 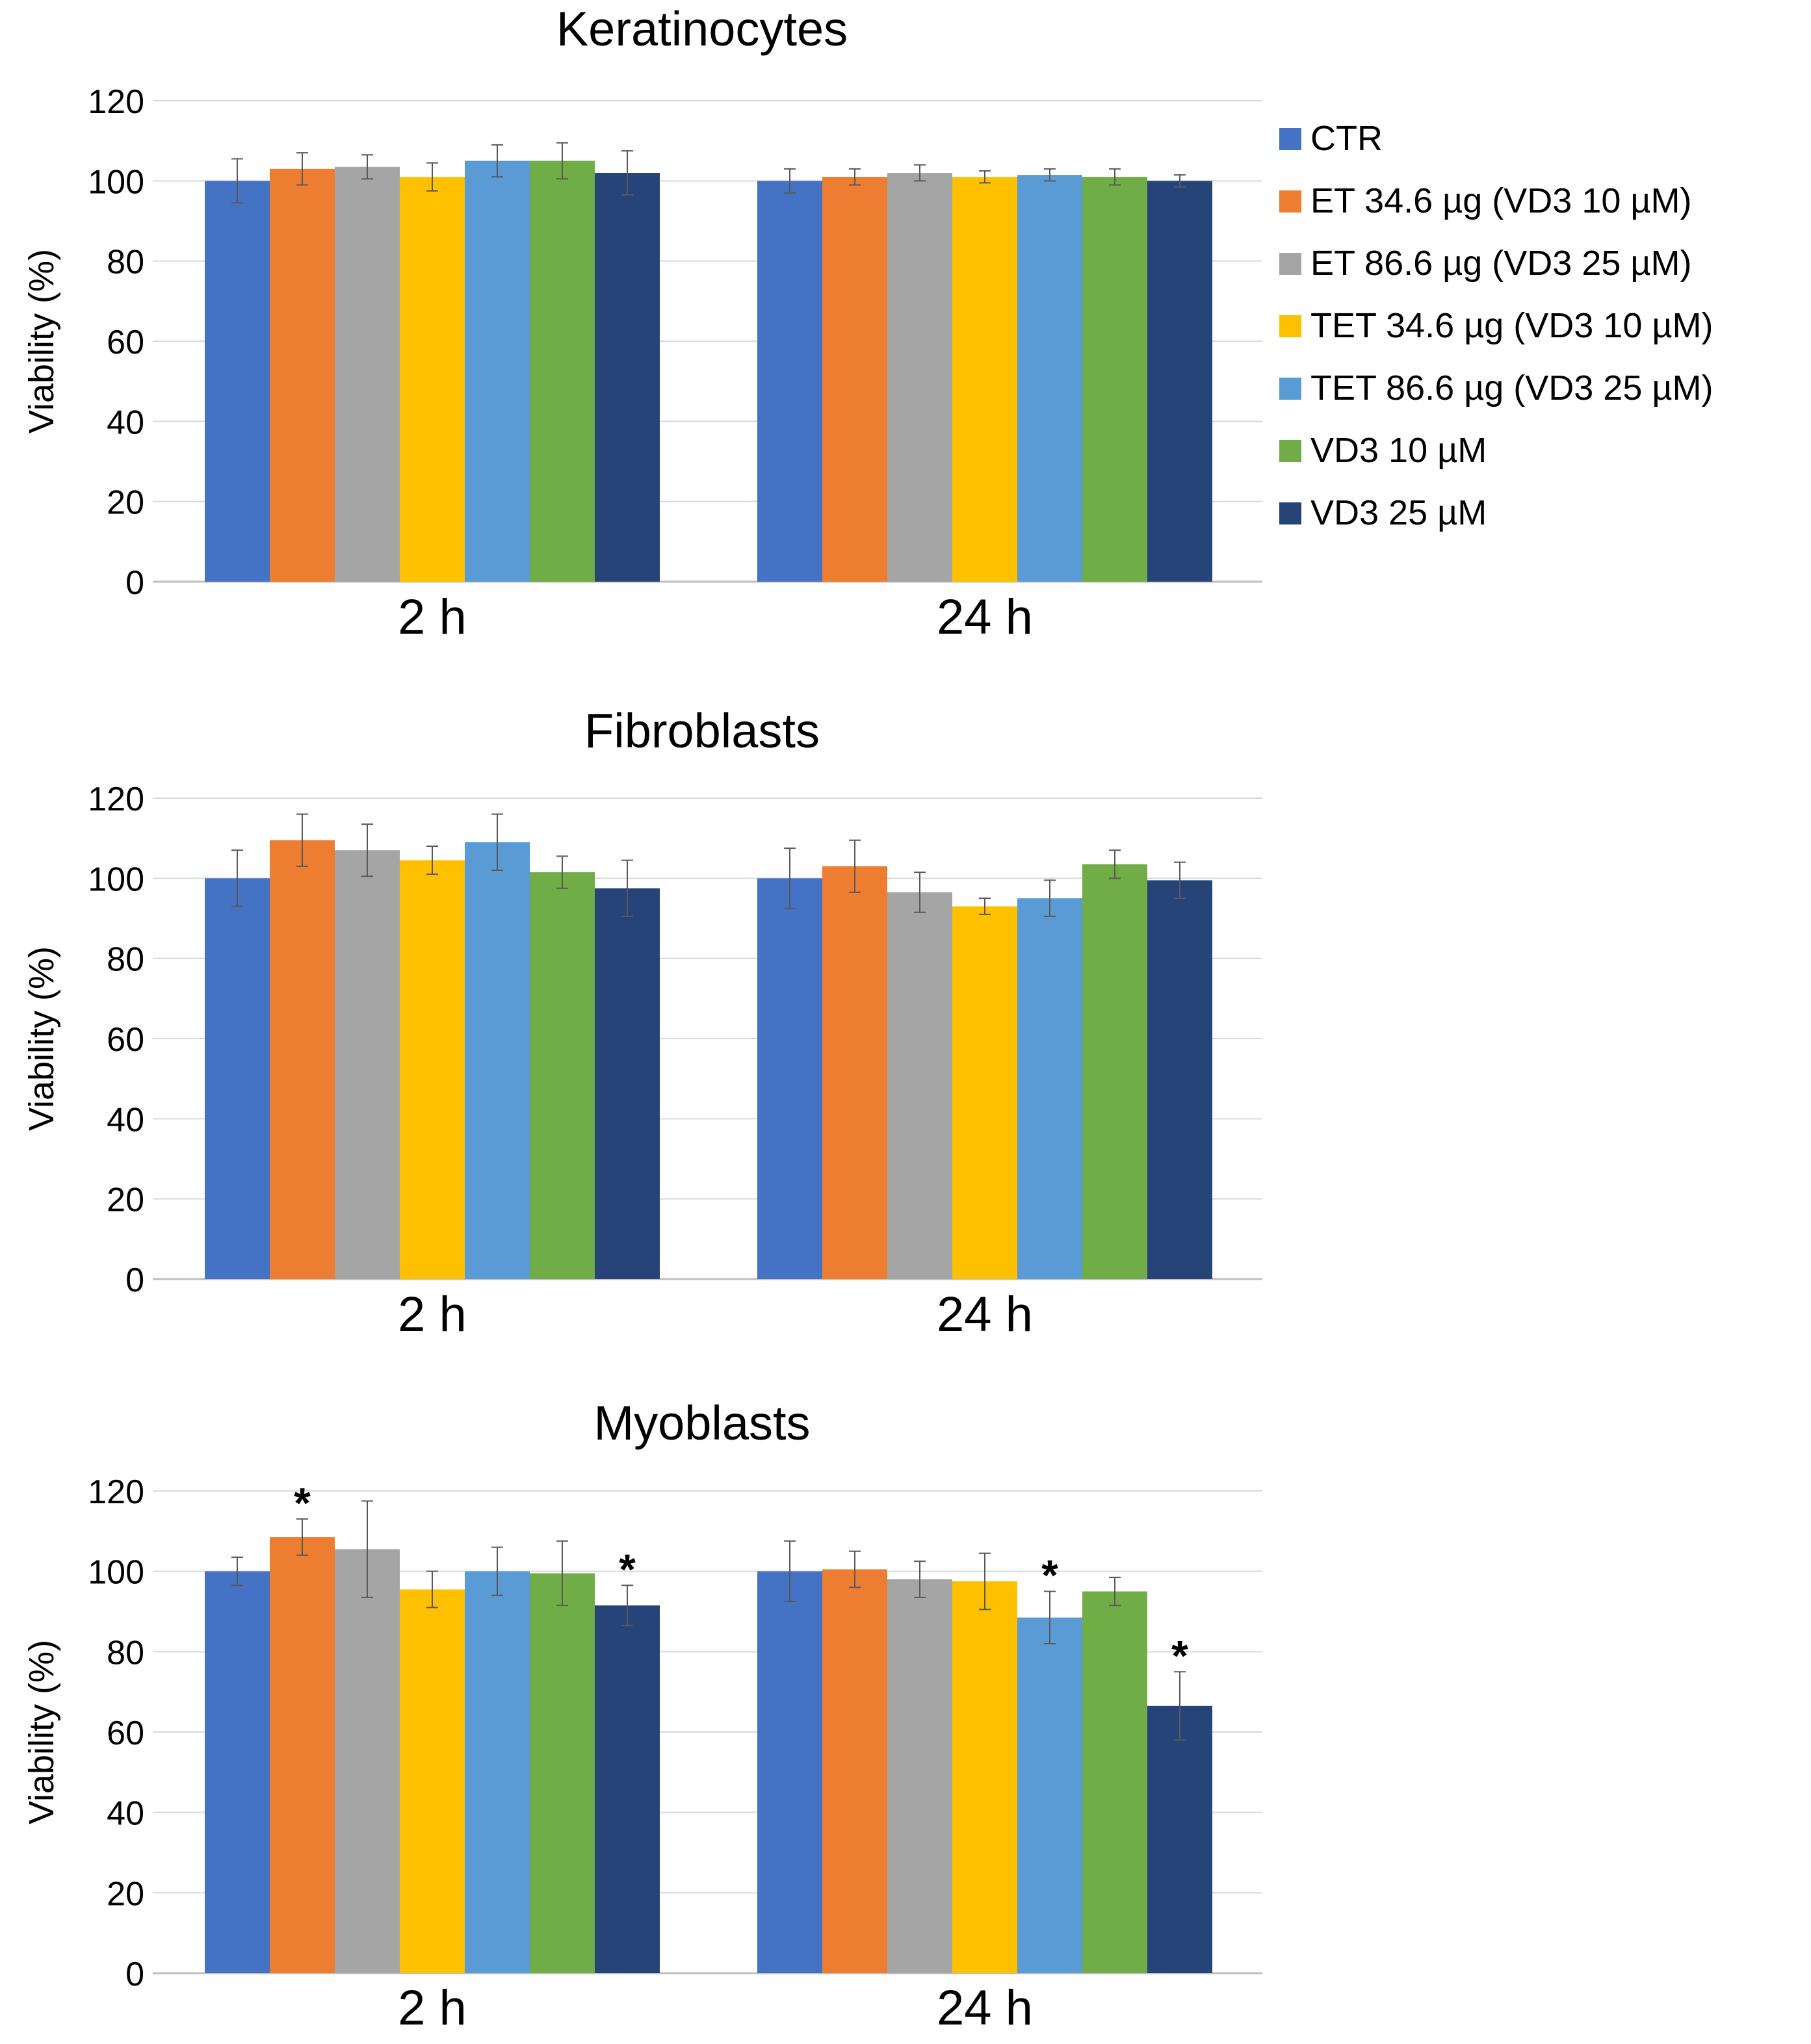 I want to click on chart-title: Fibroblasts, so click(x=702, y=731).